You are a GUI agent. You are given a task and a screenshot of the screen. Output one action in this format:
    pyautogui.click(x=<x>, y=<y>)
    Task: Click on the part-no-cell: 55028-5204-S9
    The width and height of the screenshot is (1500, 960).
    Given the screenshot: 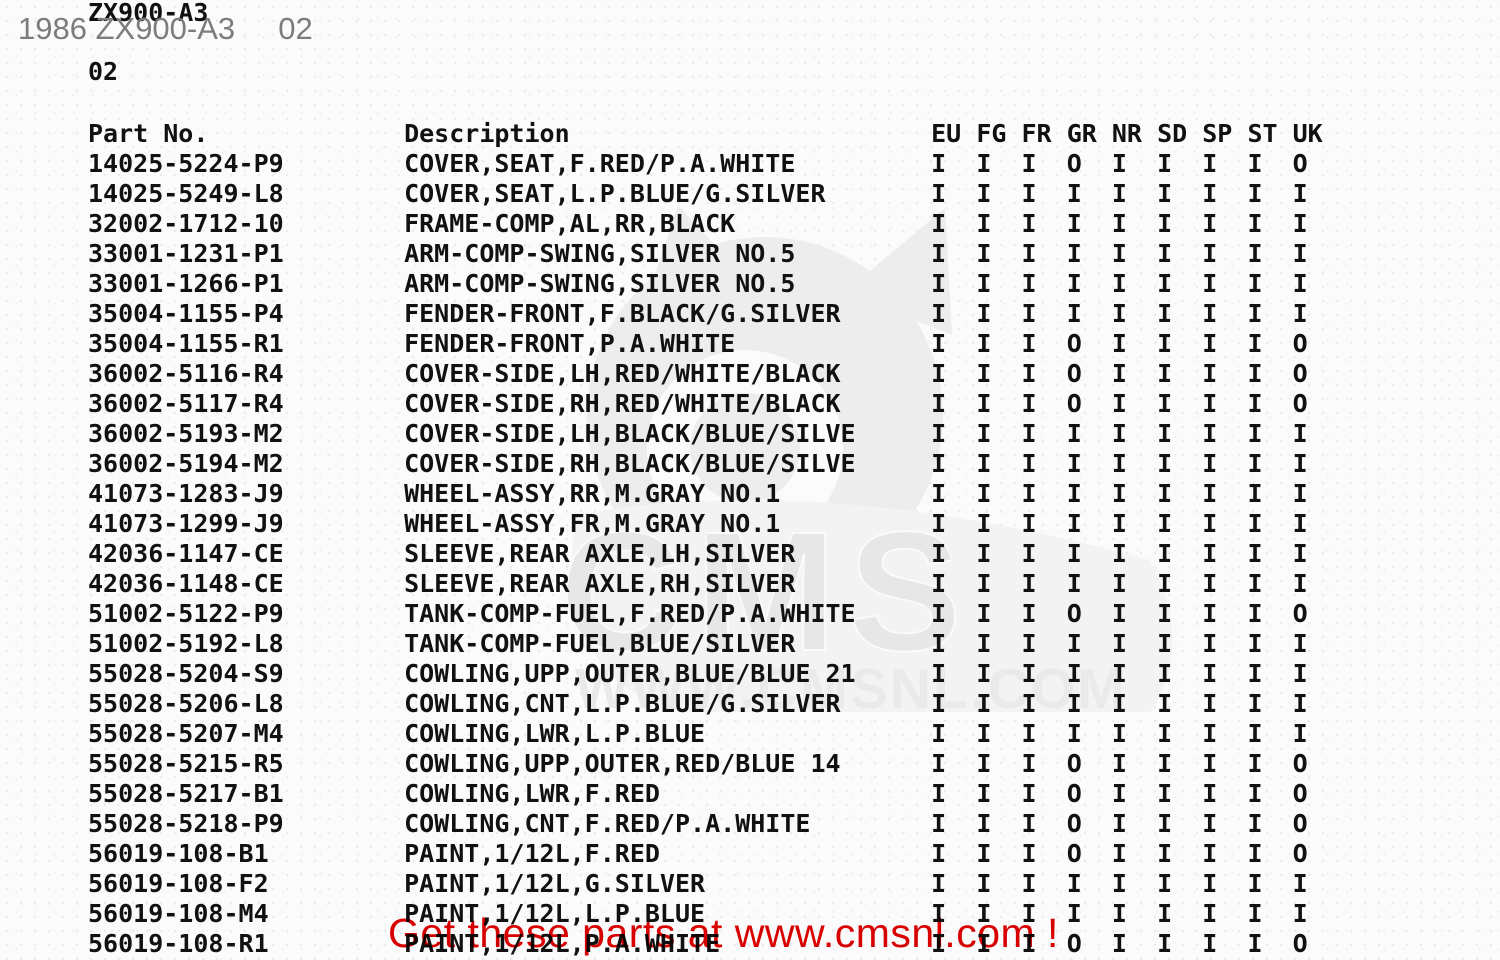 What is the action you would take?
    pyautogui.click(x=186, y=673)
    